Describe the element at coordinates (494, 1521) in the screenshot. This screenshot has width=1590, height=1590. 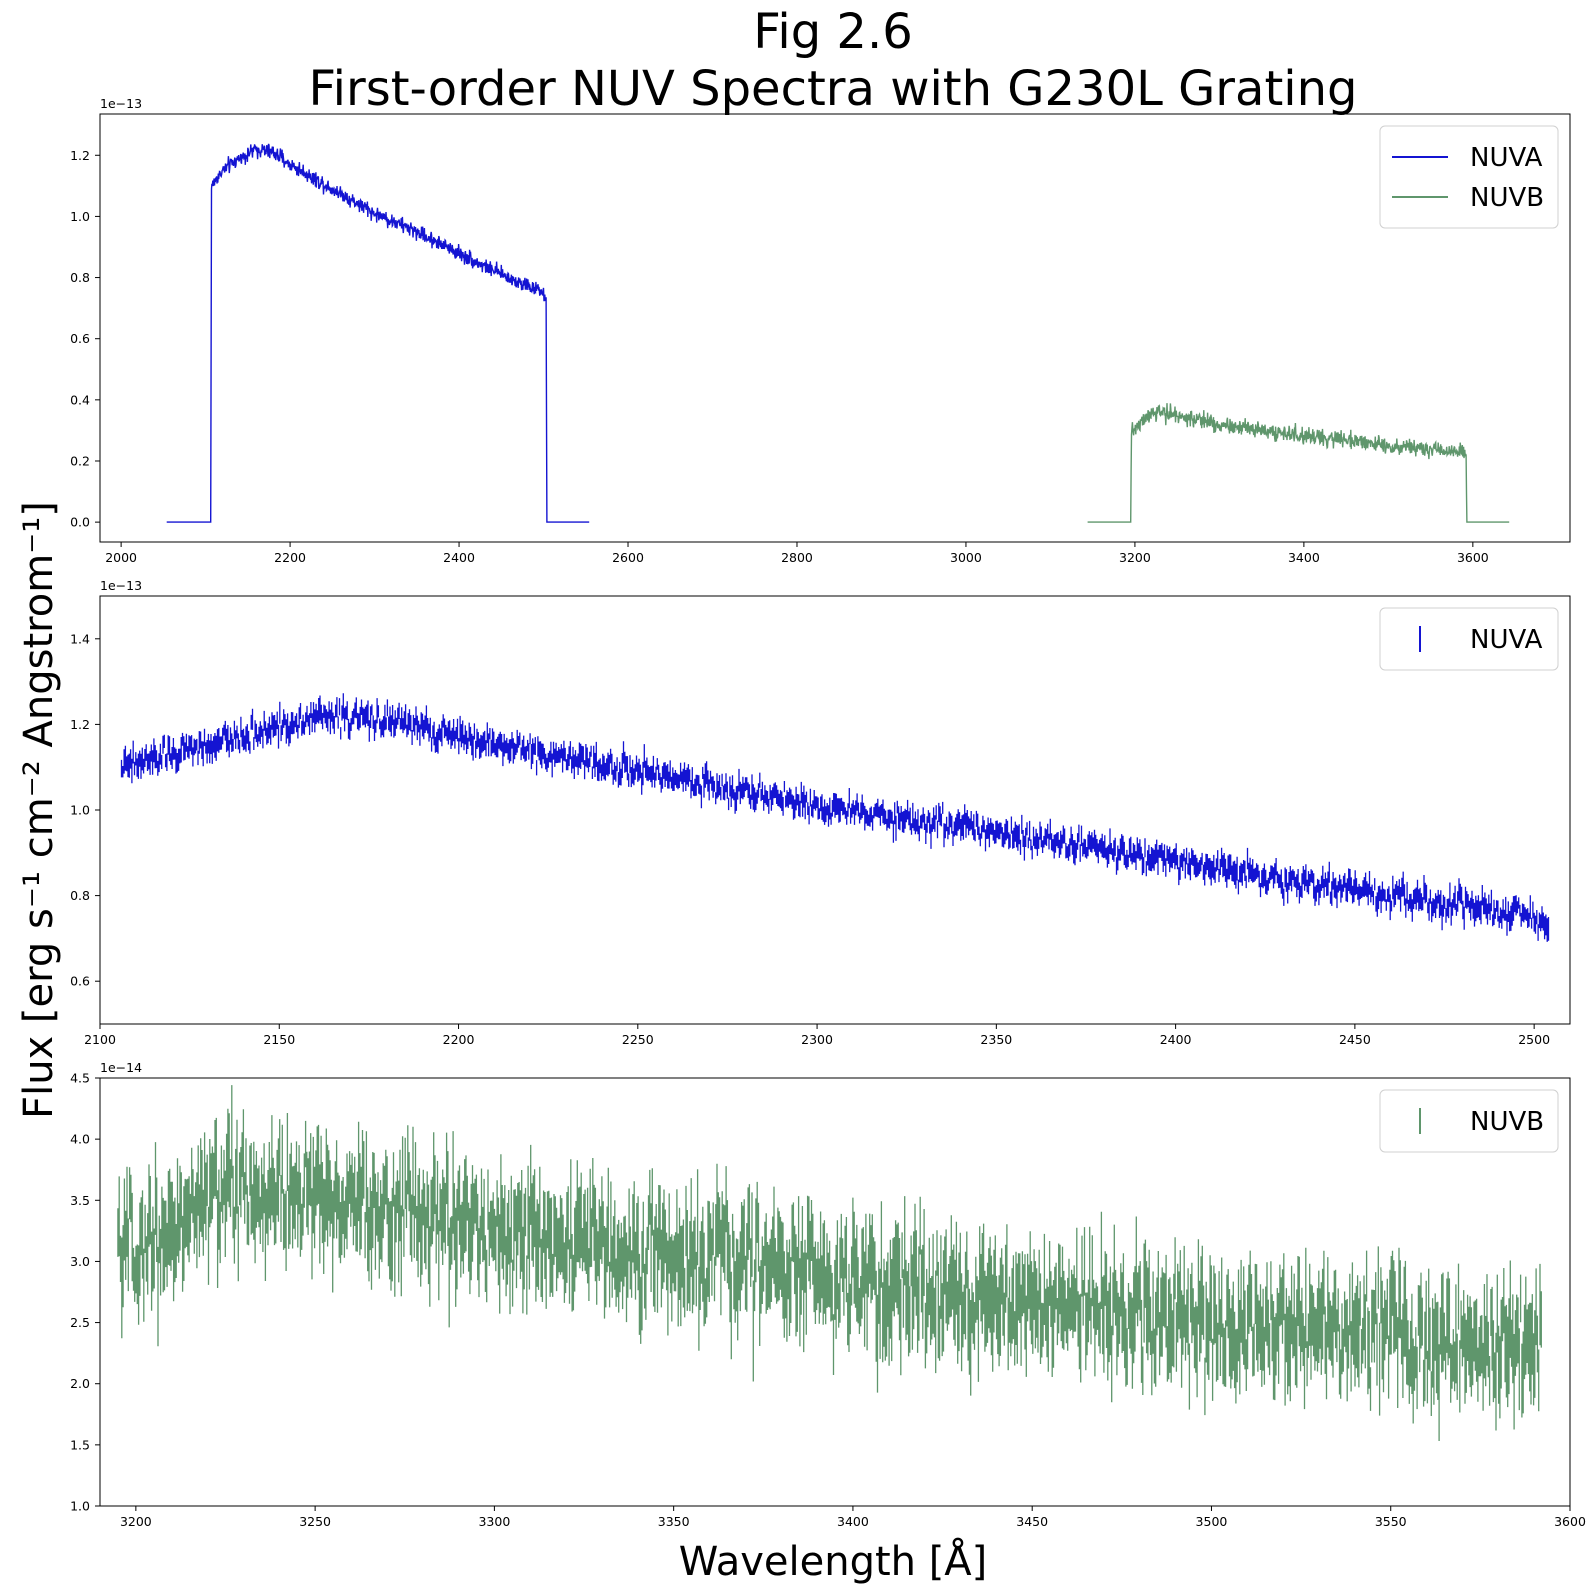
I see `x-tick-label: 3300` at that location.